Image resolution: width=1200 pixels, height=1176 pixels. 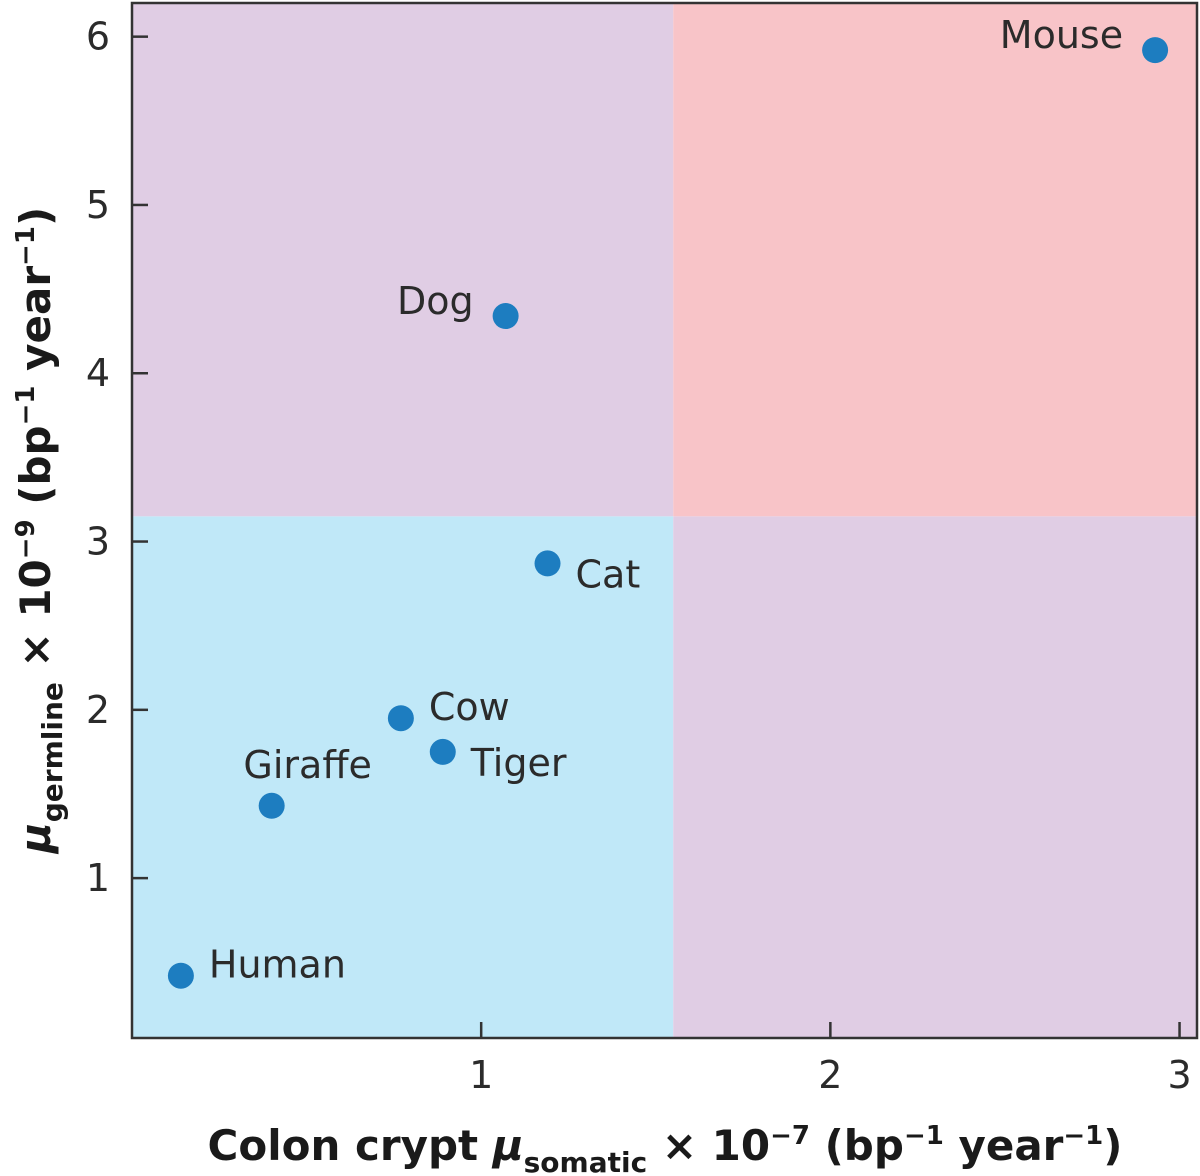 I want to click on y-tick-label: 4, so click(x=98, y=373).